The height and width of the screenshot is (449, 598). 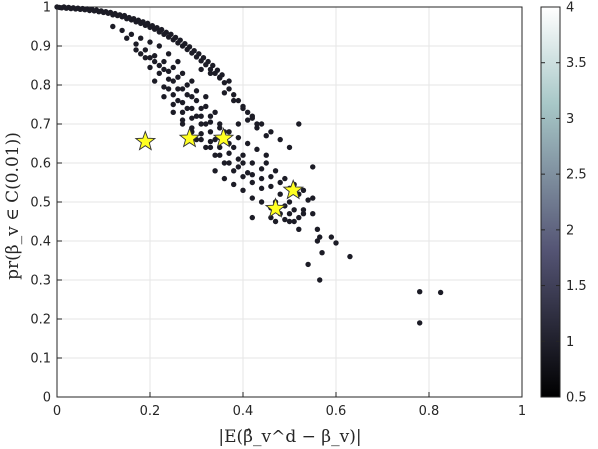 What do you see at coordinates (564, 203) in the screenshot?
I see `colorbar-ticks: 0.5 1 1.5 2 2.5 3 3.5 4` at bounding box center [564, 203].